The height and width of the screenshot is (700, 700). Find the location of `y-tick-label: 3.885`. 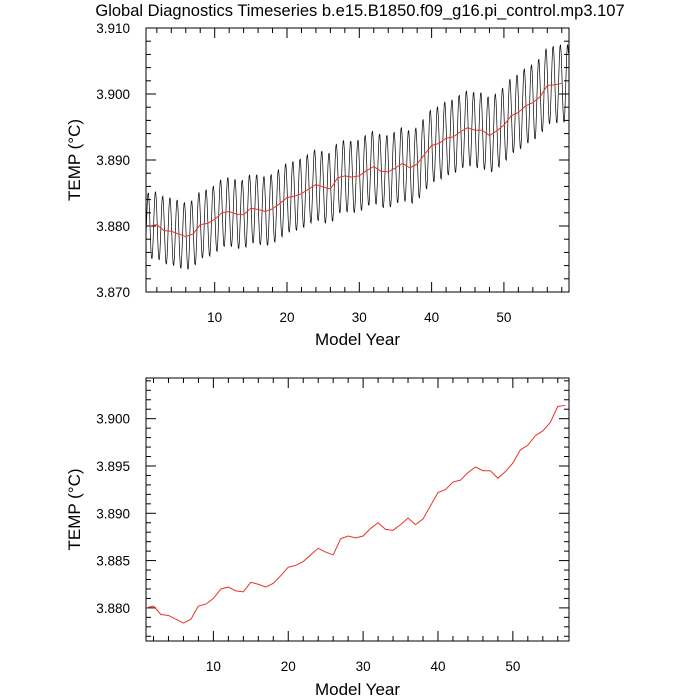

y-tick-label: 3.885 is located at coordinates (113, 561).